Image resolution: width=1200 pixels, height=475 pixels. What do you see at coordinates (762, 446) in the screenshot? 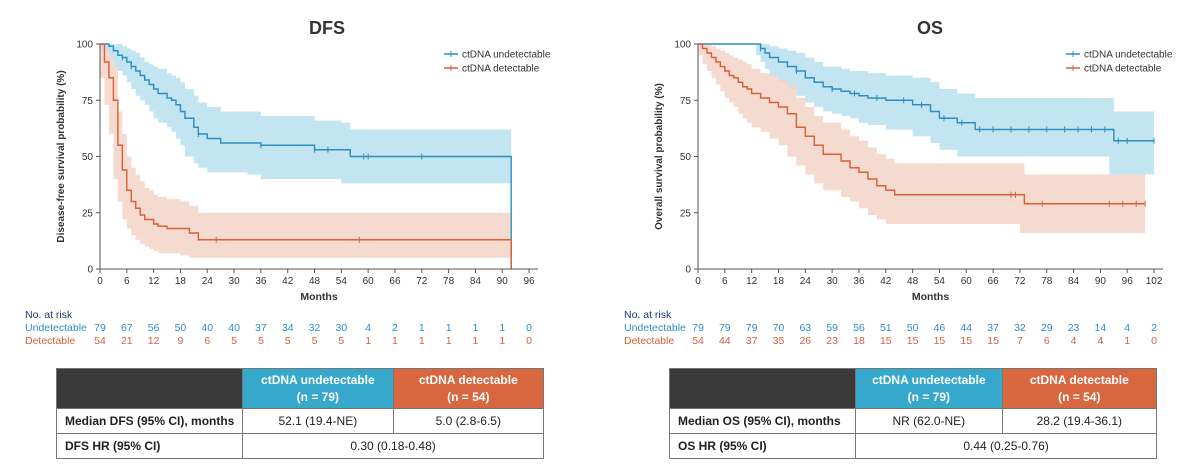
I see `hr-label: OS HR (95% CI)` at bounding box center [762, 446].